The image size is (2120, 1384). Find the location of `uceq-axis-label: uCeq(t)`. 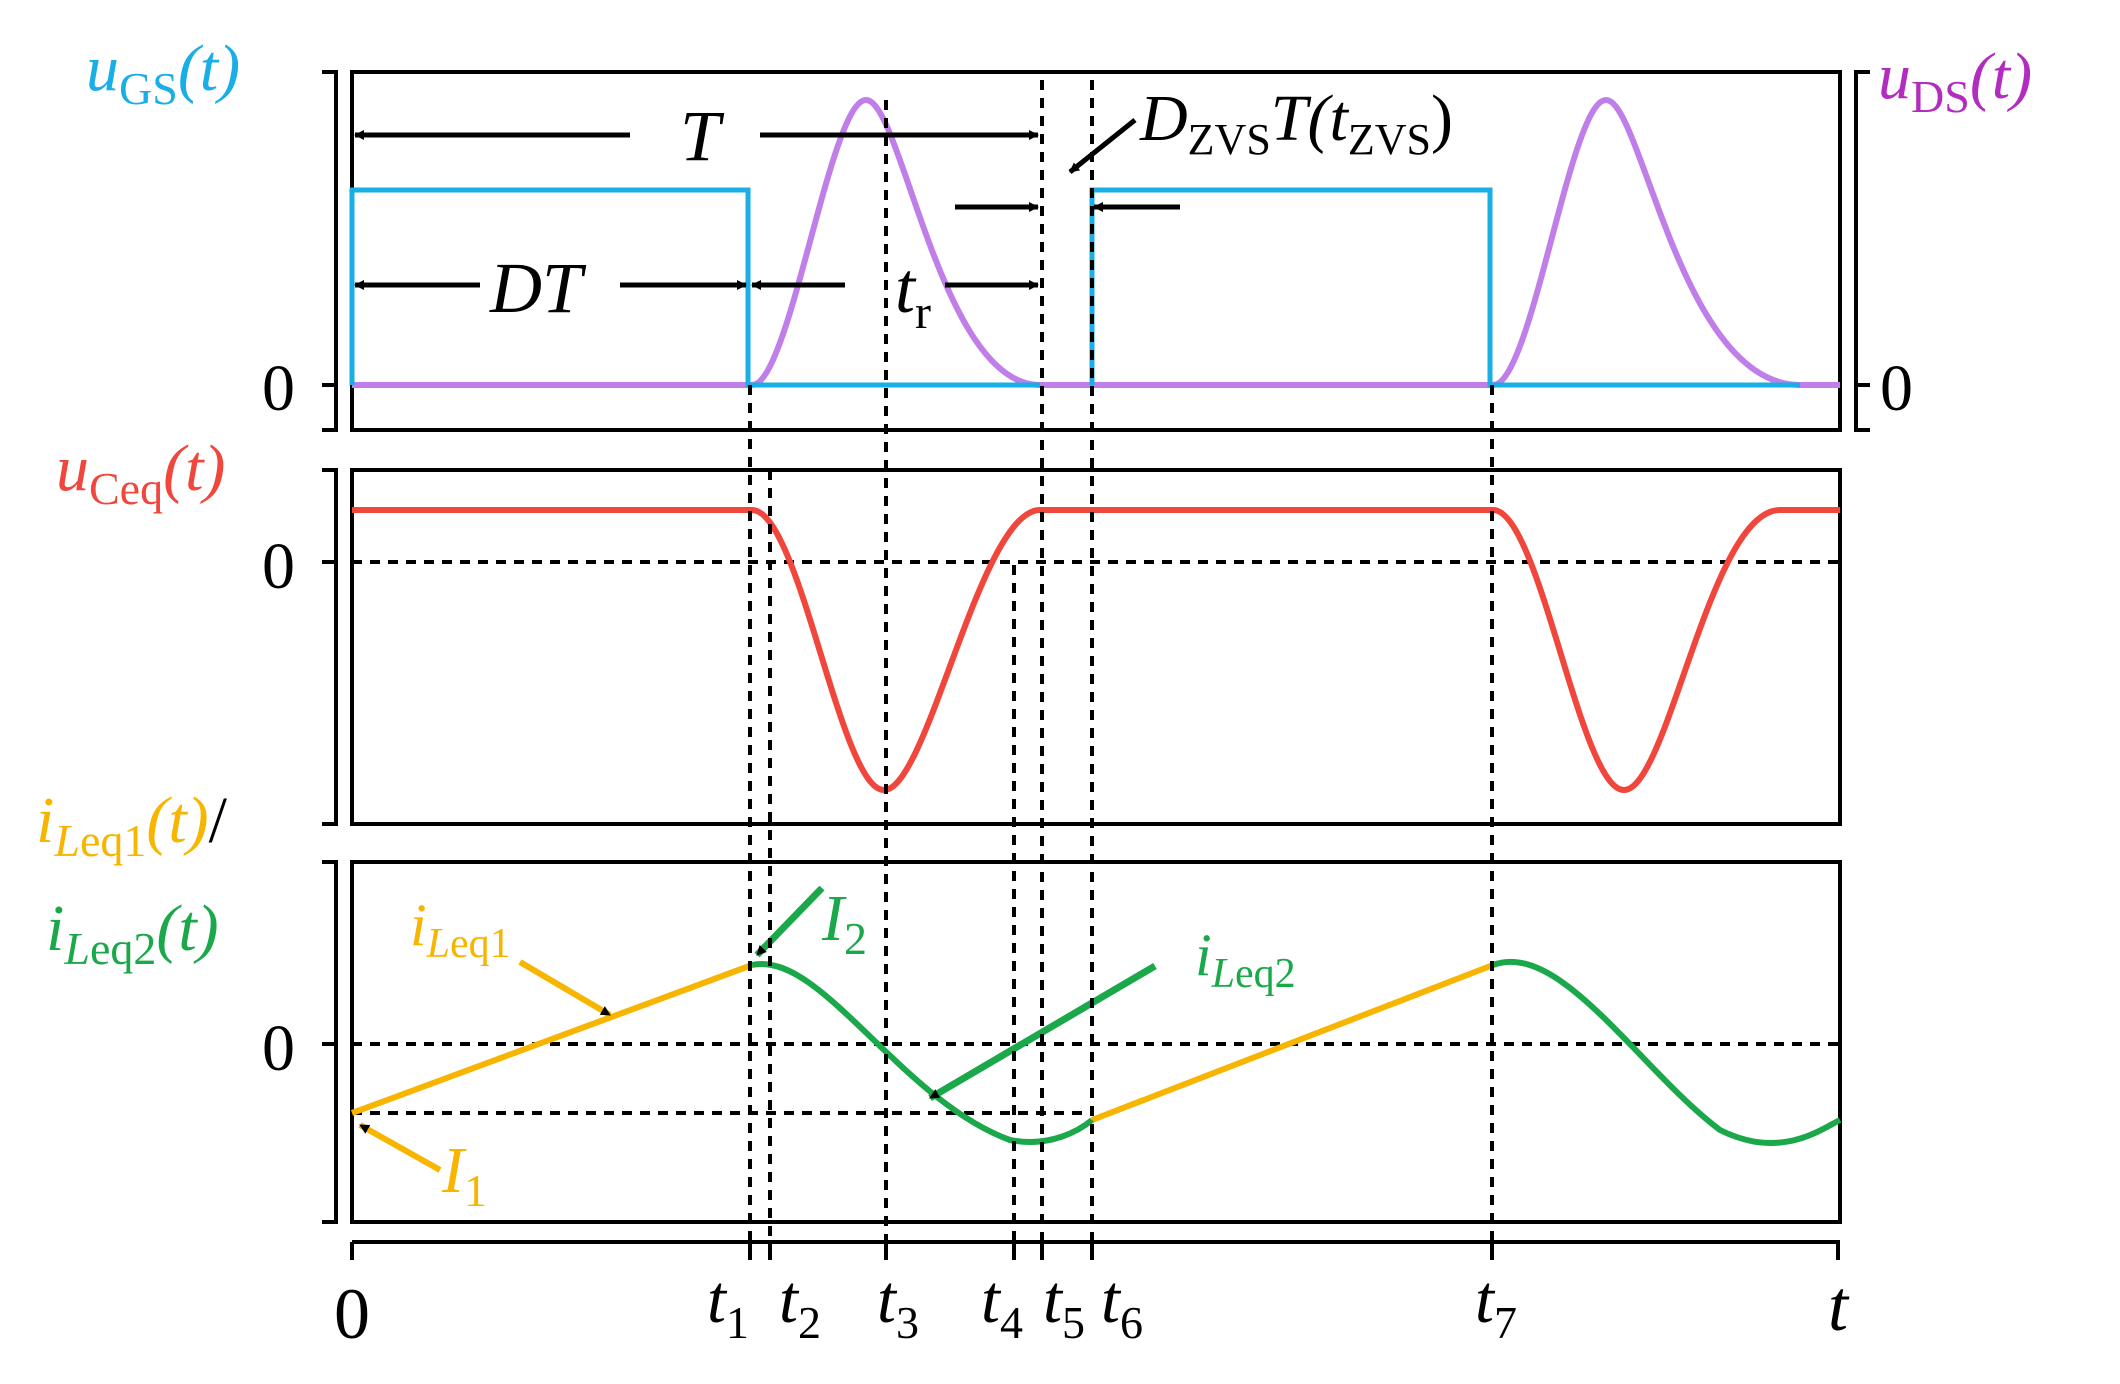

uceq-axis-label: uCeq(t) is located at coordinates (140, 473).